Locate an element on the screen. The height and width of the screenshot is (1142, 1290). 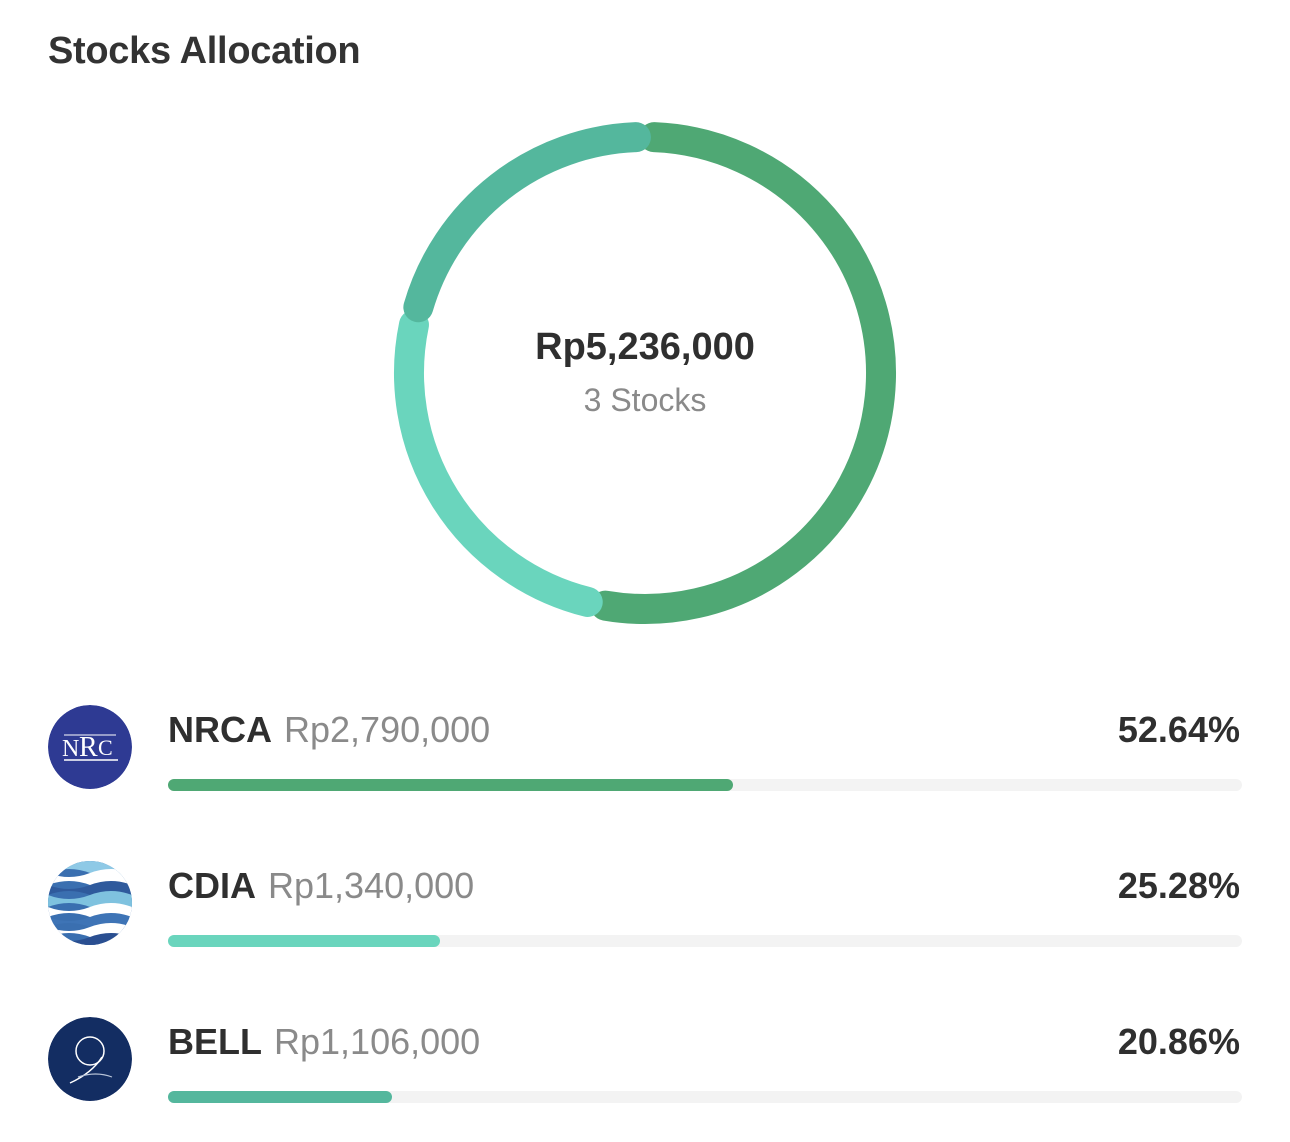
stock-row-cdia: CDIA Rp1,340,000 25.28% is located at coordinates (645, 916).